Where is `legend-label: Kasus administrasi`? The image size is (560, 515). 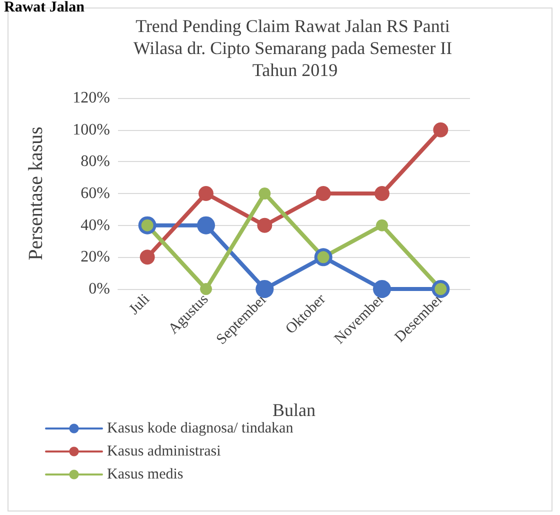 legend-label: Kasus administrasi is located at coordinates (164, 452).